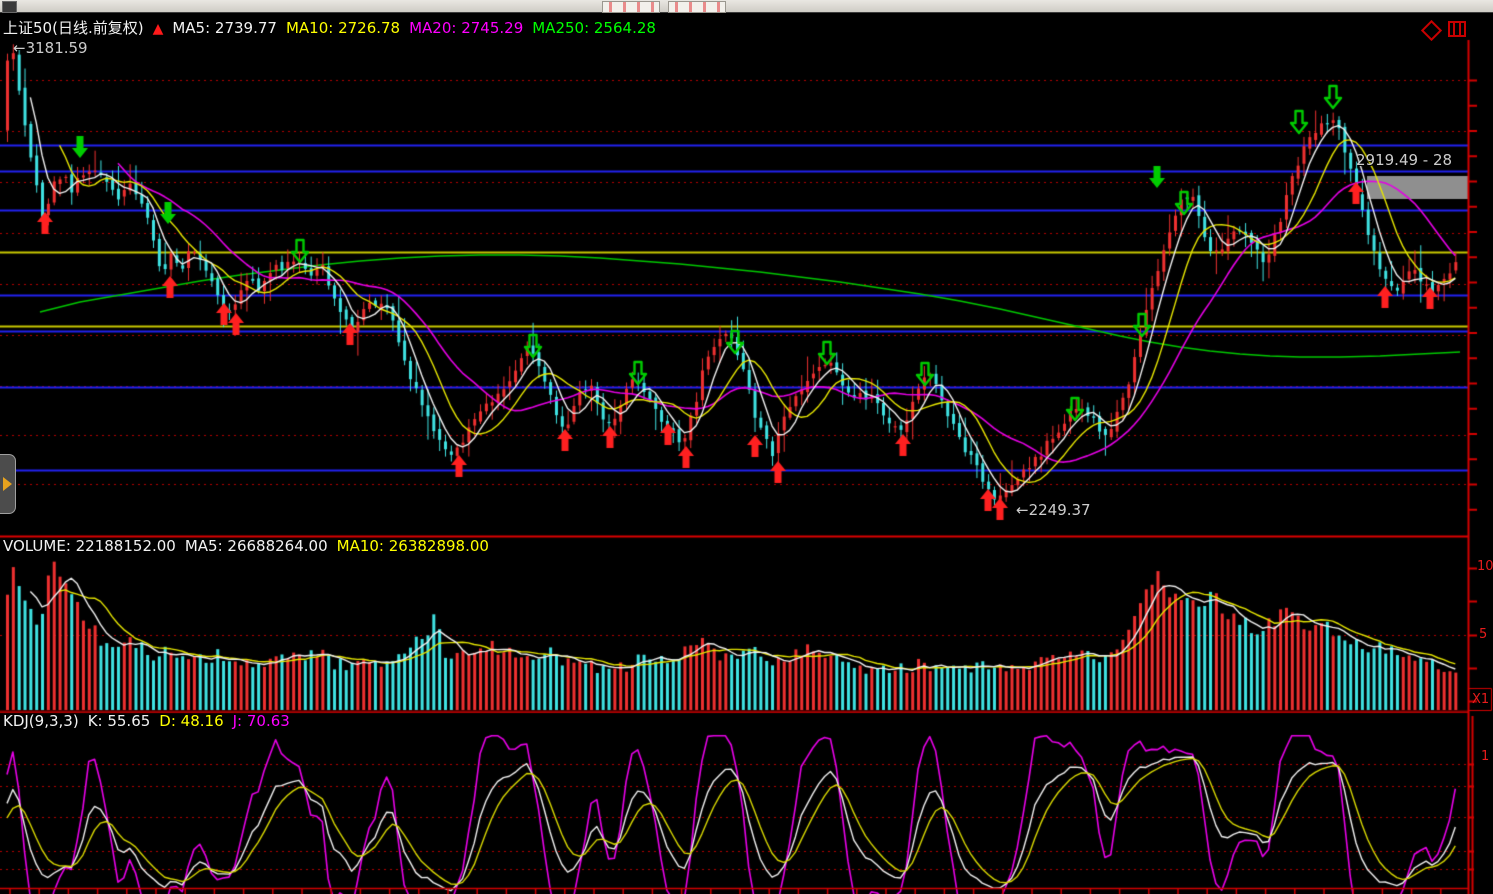 The image size is (1493, 894). I want to click on kdj-d-value: D: 48.16, so click(191, 721).